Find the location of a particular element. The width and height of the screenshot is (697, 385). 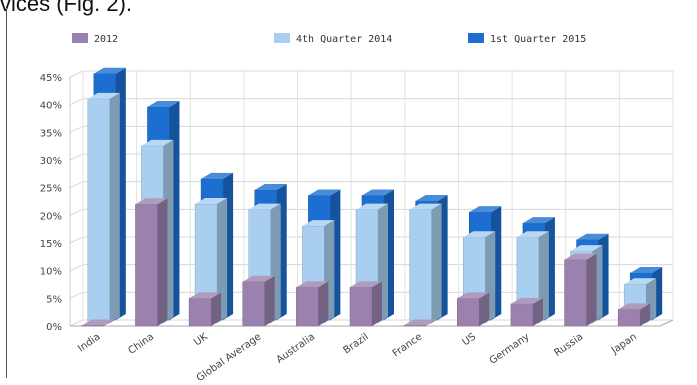

legend-label: 1st Quarter 2015 is located at coordinates (538, 39).